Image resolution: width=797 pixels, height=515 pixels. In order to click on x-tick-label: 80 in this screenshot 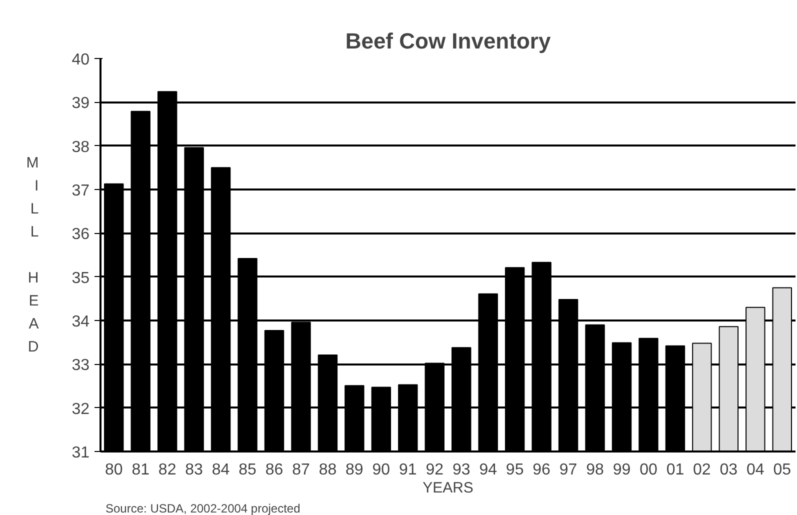, I will do `click(113, 470)`.